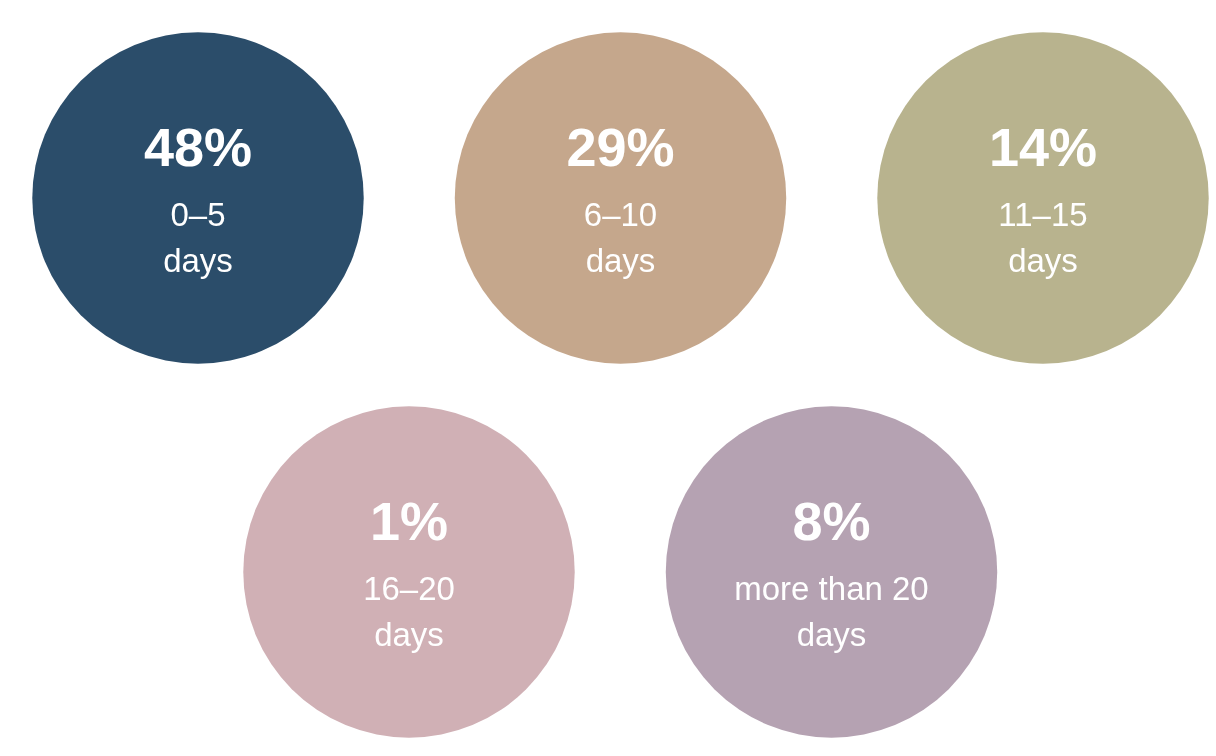 The width and height of the screenshot is (1216, 756). I want to click on data-label: 14%, so click(1043, 147).